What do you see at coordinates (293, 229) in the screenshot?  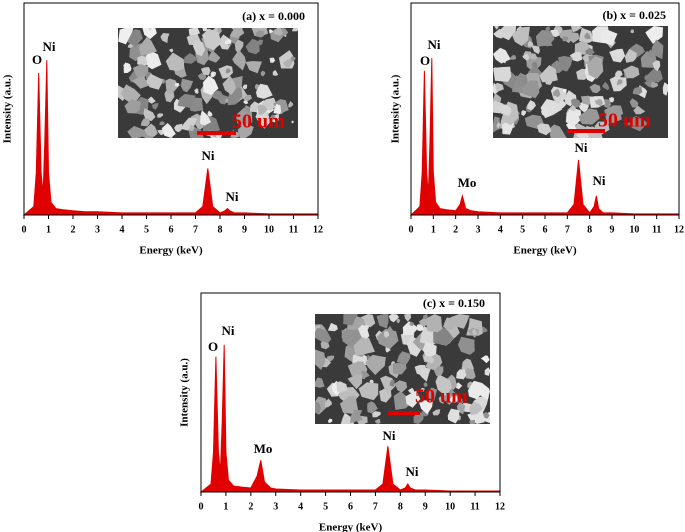 I see `x-tick-label: 11` at bounding box center [293, 229].